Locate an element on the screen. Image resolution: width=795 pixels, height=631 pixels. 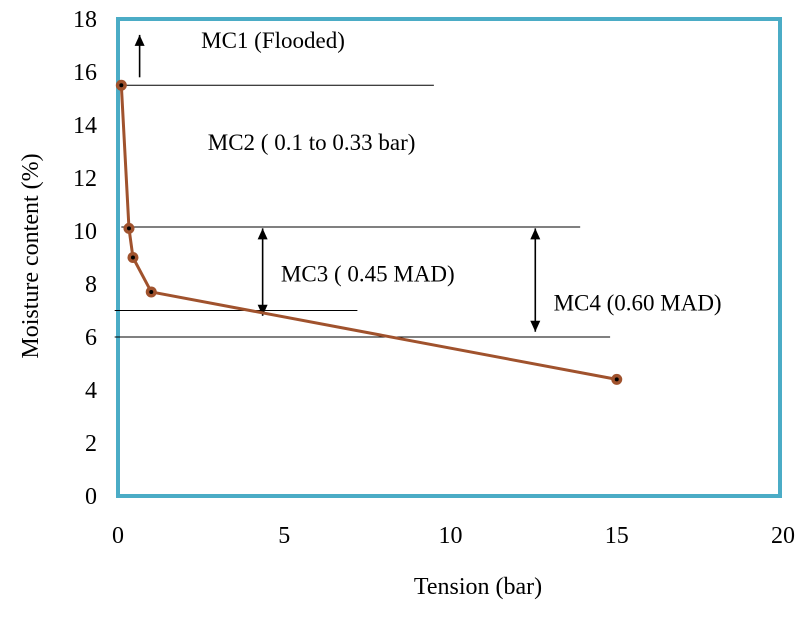
x-tick-label: 5 is located at coordinates (284, 536).